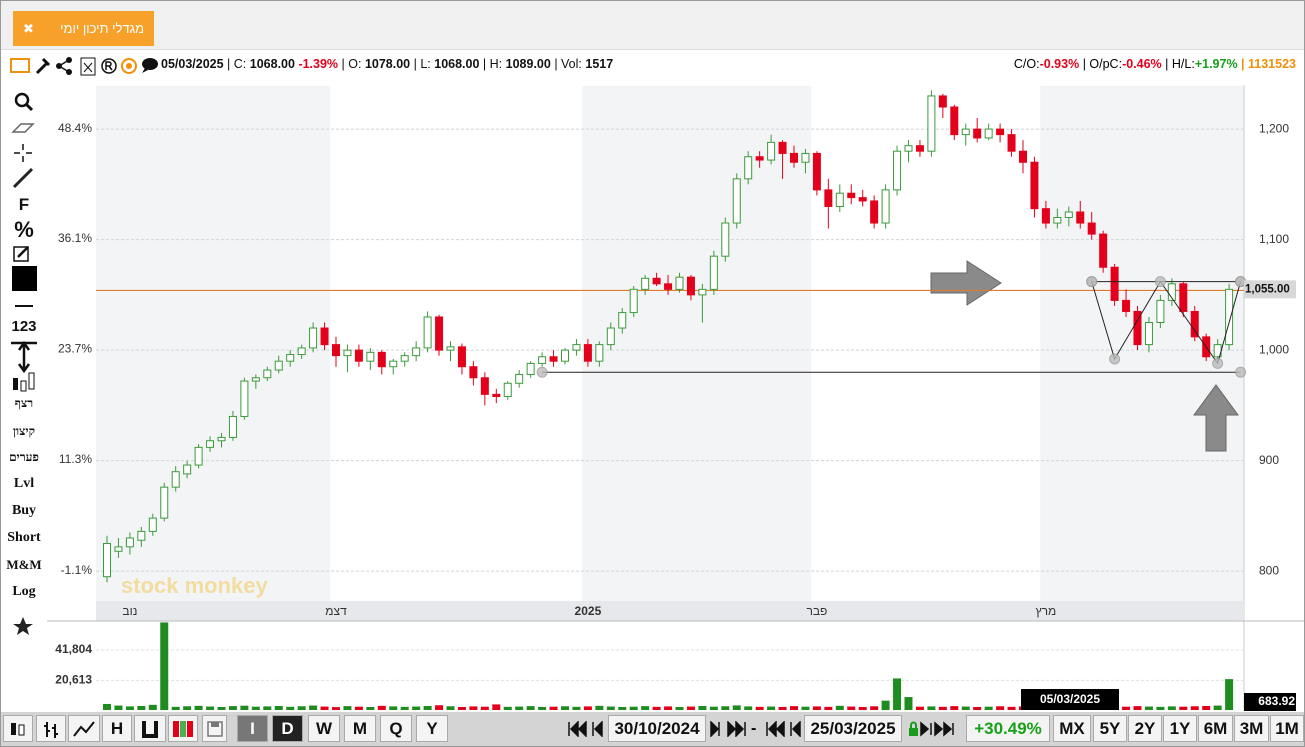 The image size is (1305, 747). What do you see at coordinates (1072, 728) in the screenshot?
I see `btn-range: MX` at bounding box center [1072, 728].